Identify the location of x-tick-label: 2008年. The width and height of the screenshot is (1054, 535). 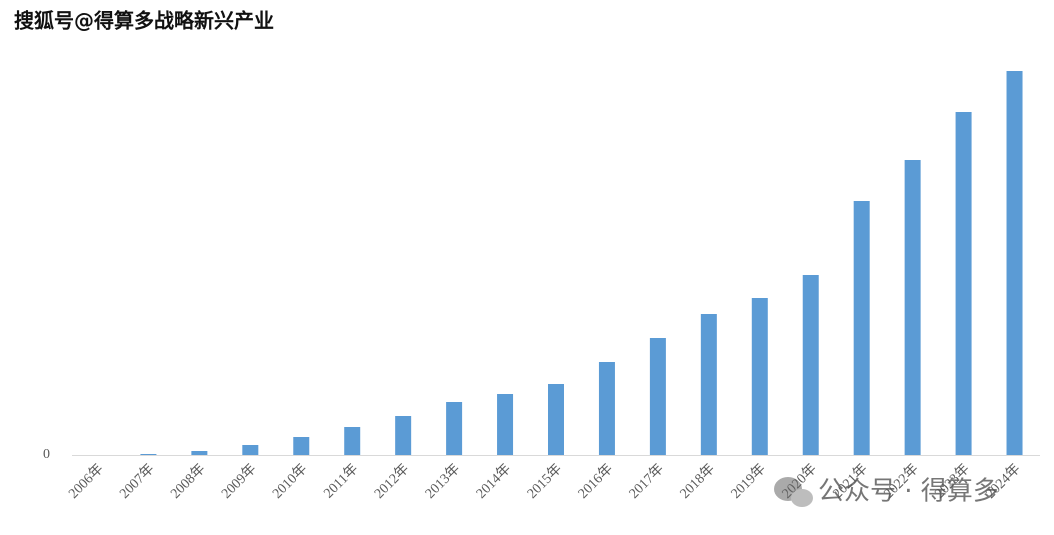
(187, 481).